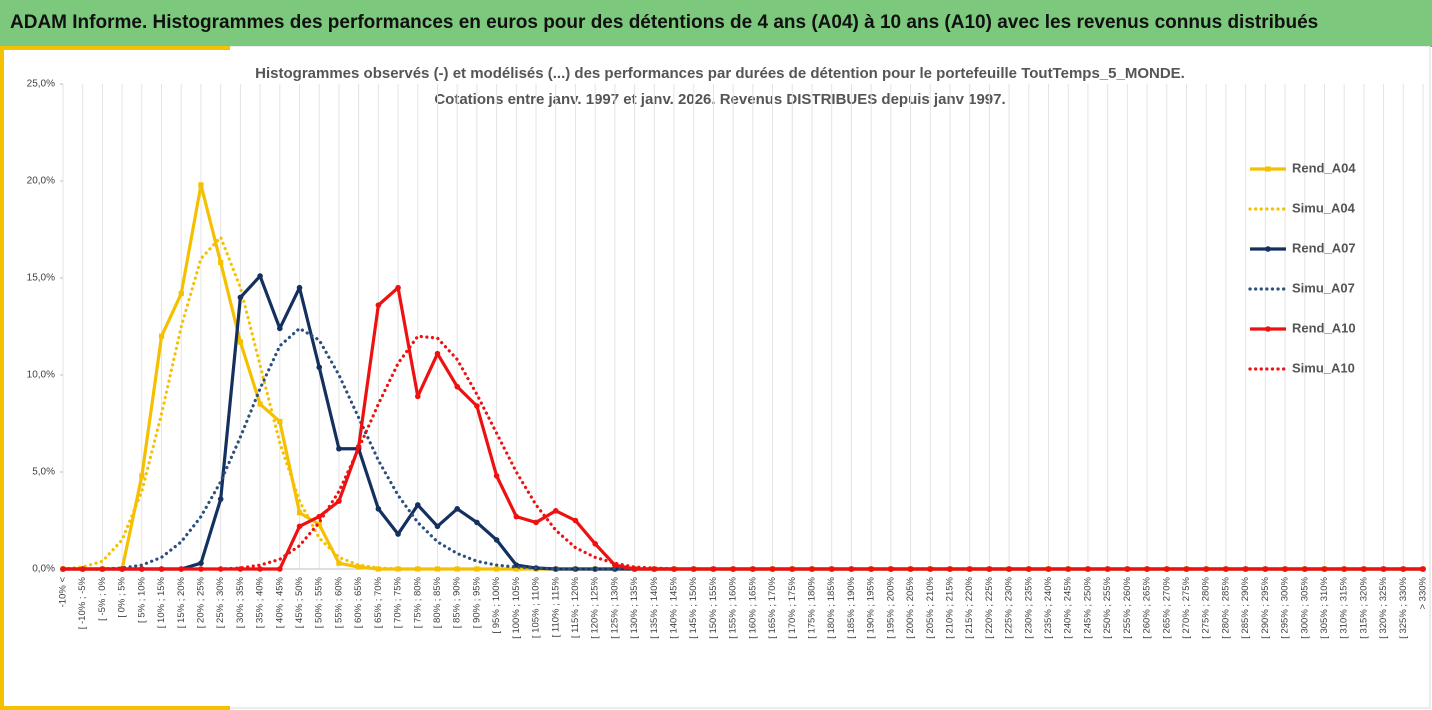  I want to click on x-tick-label: [ 110% ; 115%, so click(555, 606).